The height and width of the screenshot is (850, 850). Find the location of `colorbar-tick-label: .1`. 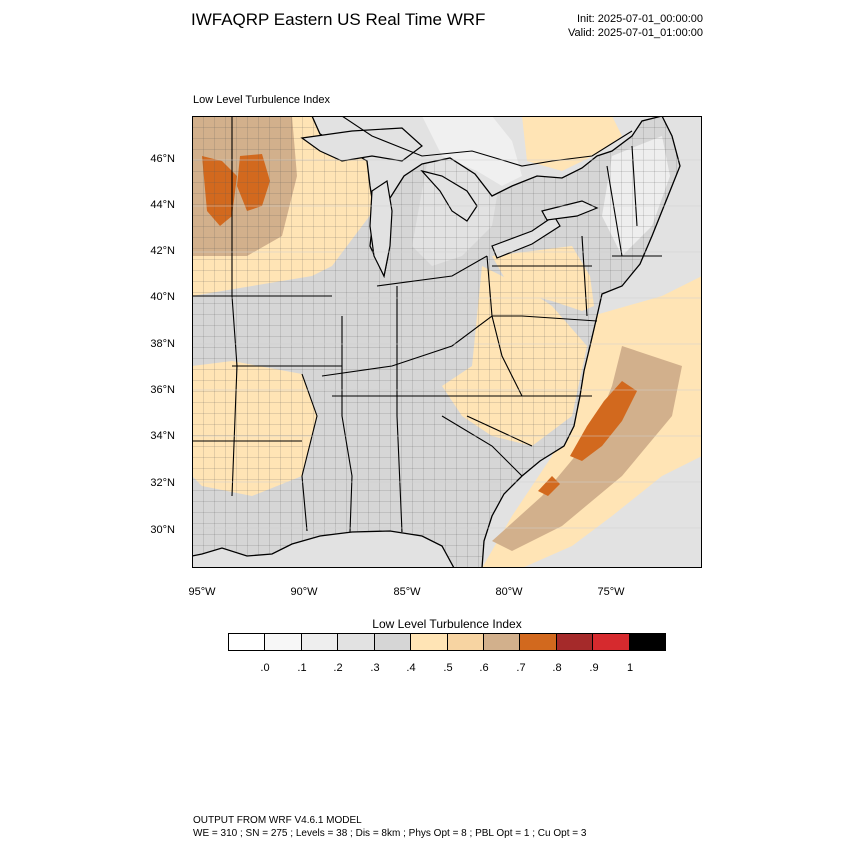

colorbar-tick-label: .1 is located at coordinates (302, 668).